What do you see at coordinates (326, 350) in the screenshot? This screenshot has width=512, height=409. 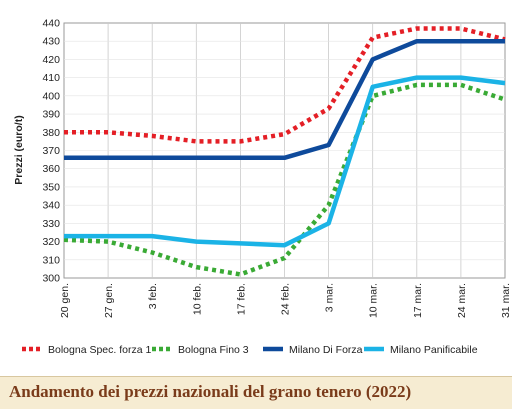 I see `legend-label: Milano Di Forza` at bounding box center [326, 350].